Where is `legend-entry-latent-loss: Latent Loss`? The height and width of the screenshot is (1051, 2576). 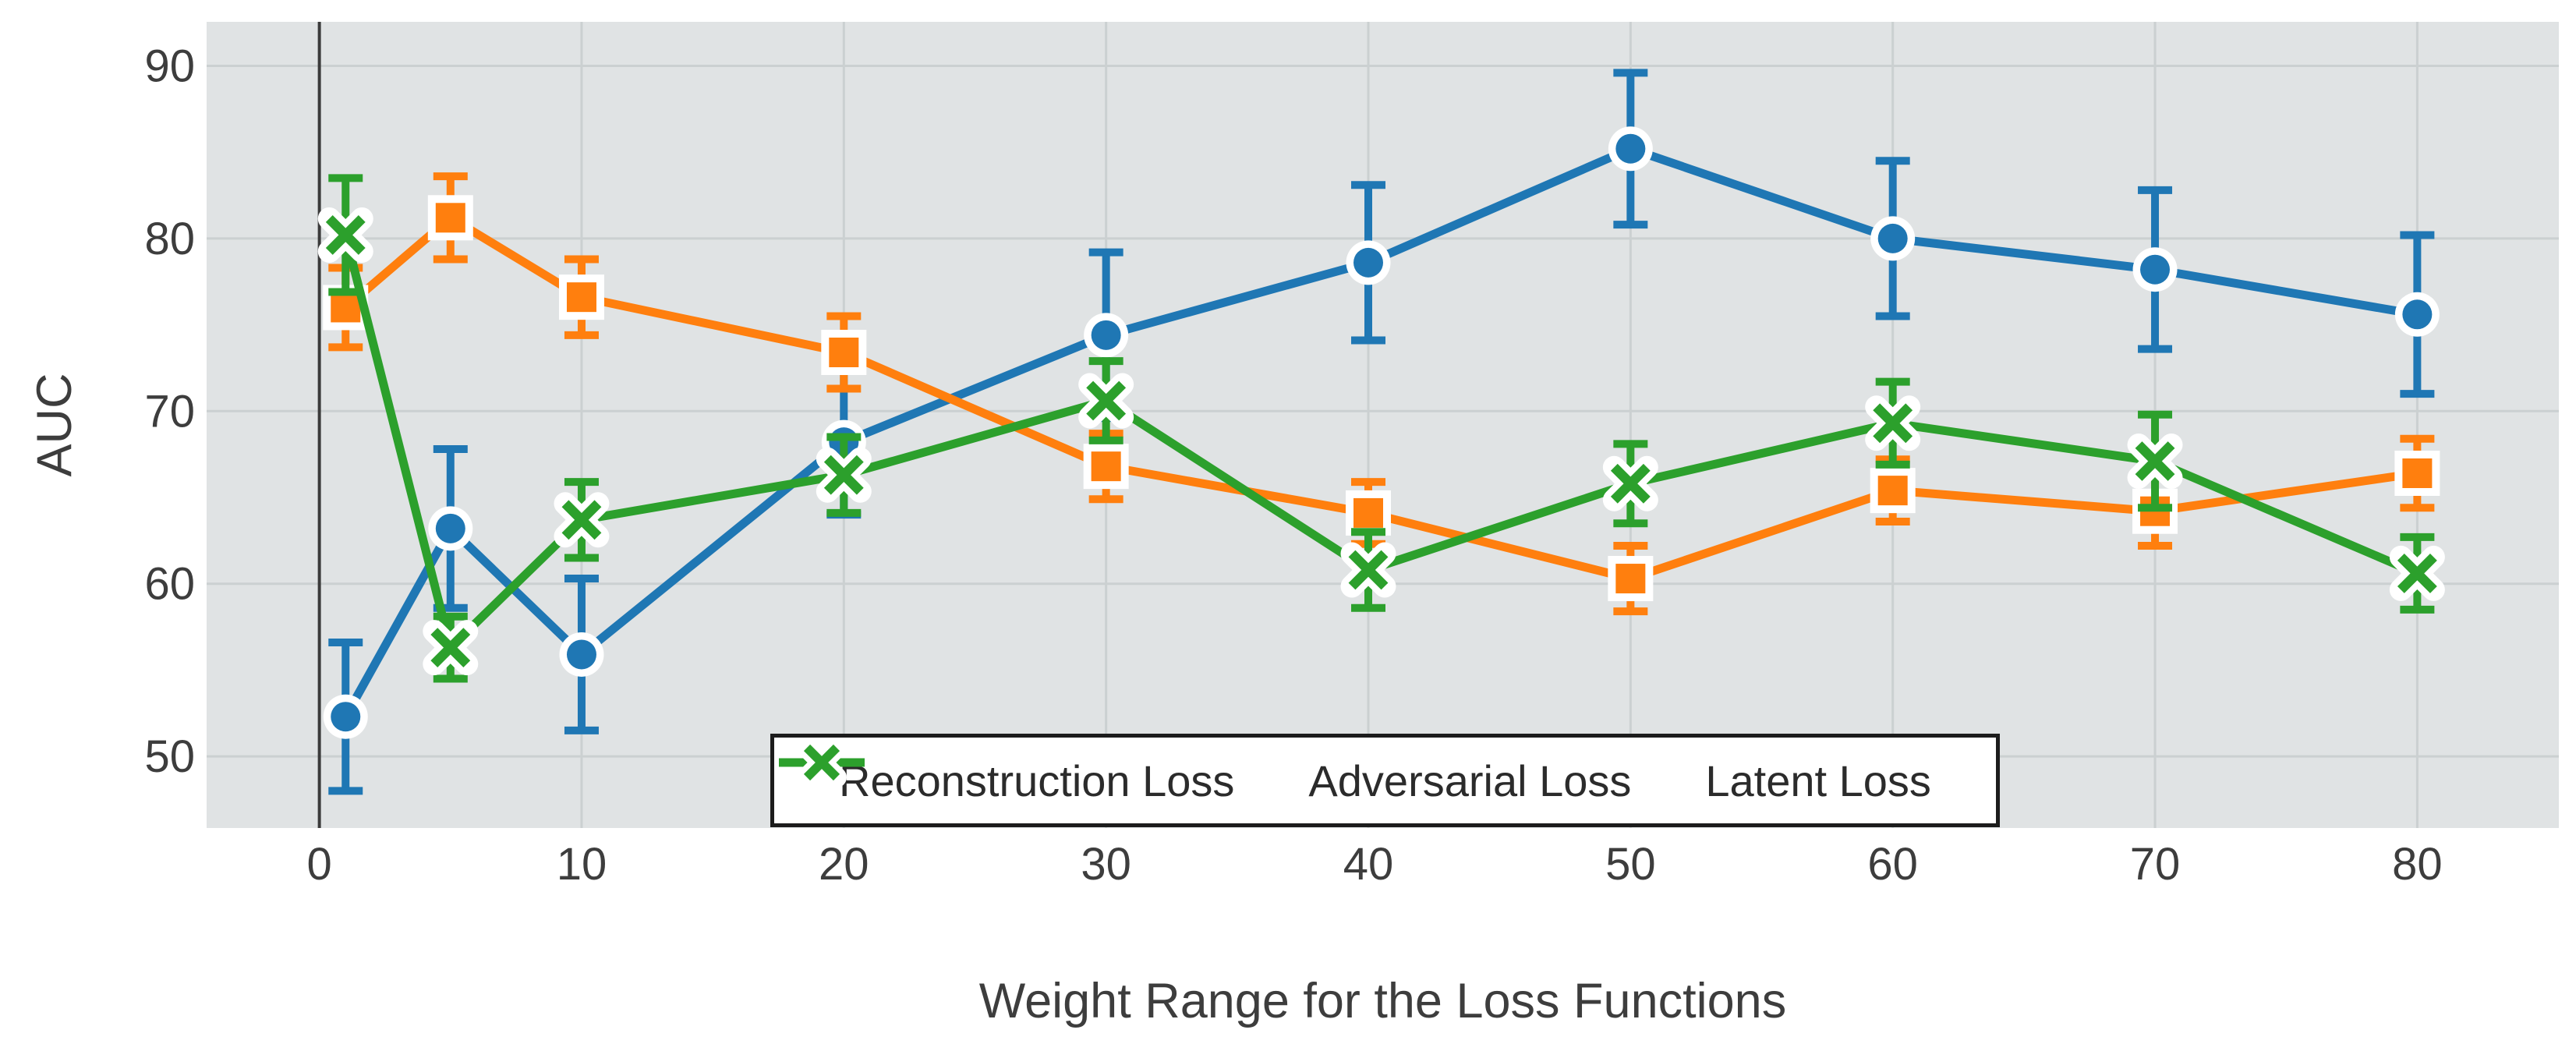
legend-entry-latent-loss: Latent Loss is located at coordinates (1355, 772).